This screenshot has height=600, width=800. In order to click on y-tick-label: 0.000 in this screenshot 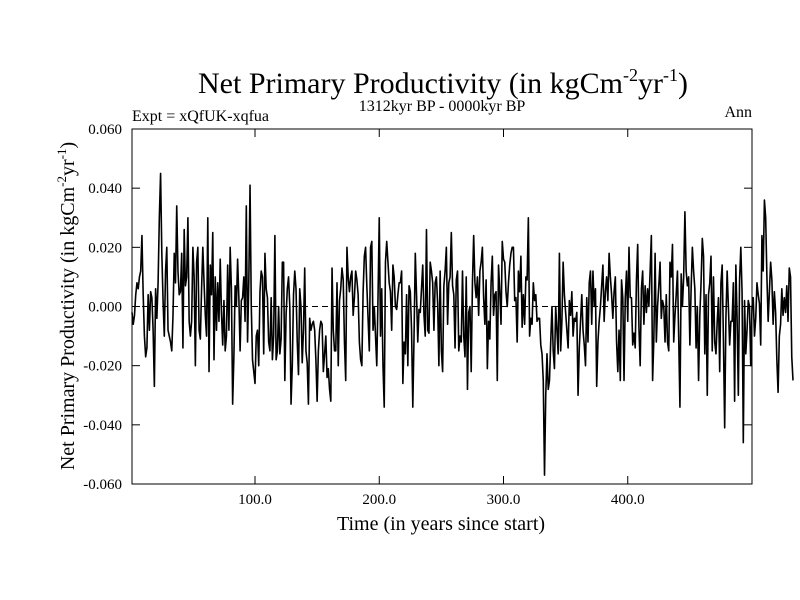, I will do `click(105, 308)`.